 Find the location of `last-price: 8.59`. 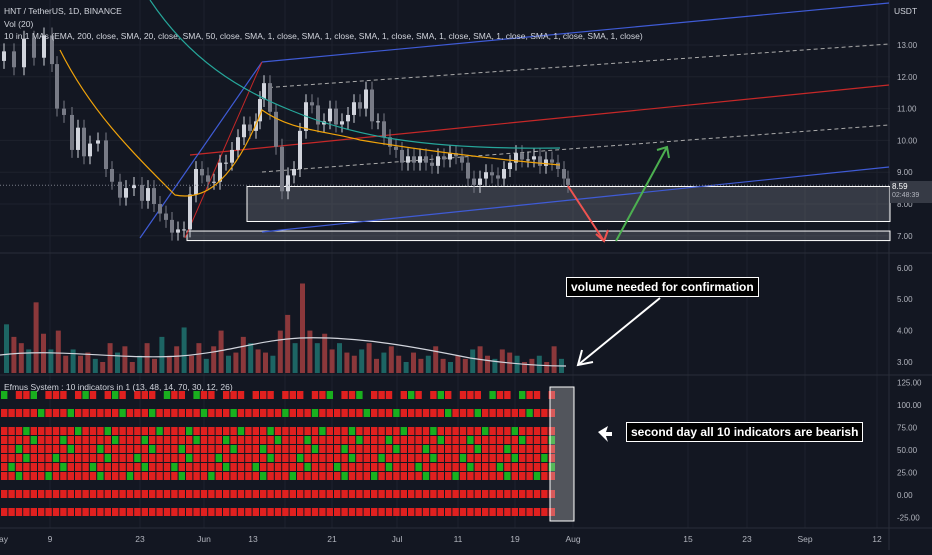

last-price: 8.59 is located at coordinates (900, 186).